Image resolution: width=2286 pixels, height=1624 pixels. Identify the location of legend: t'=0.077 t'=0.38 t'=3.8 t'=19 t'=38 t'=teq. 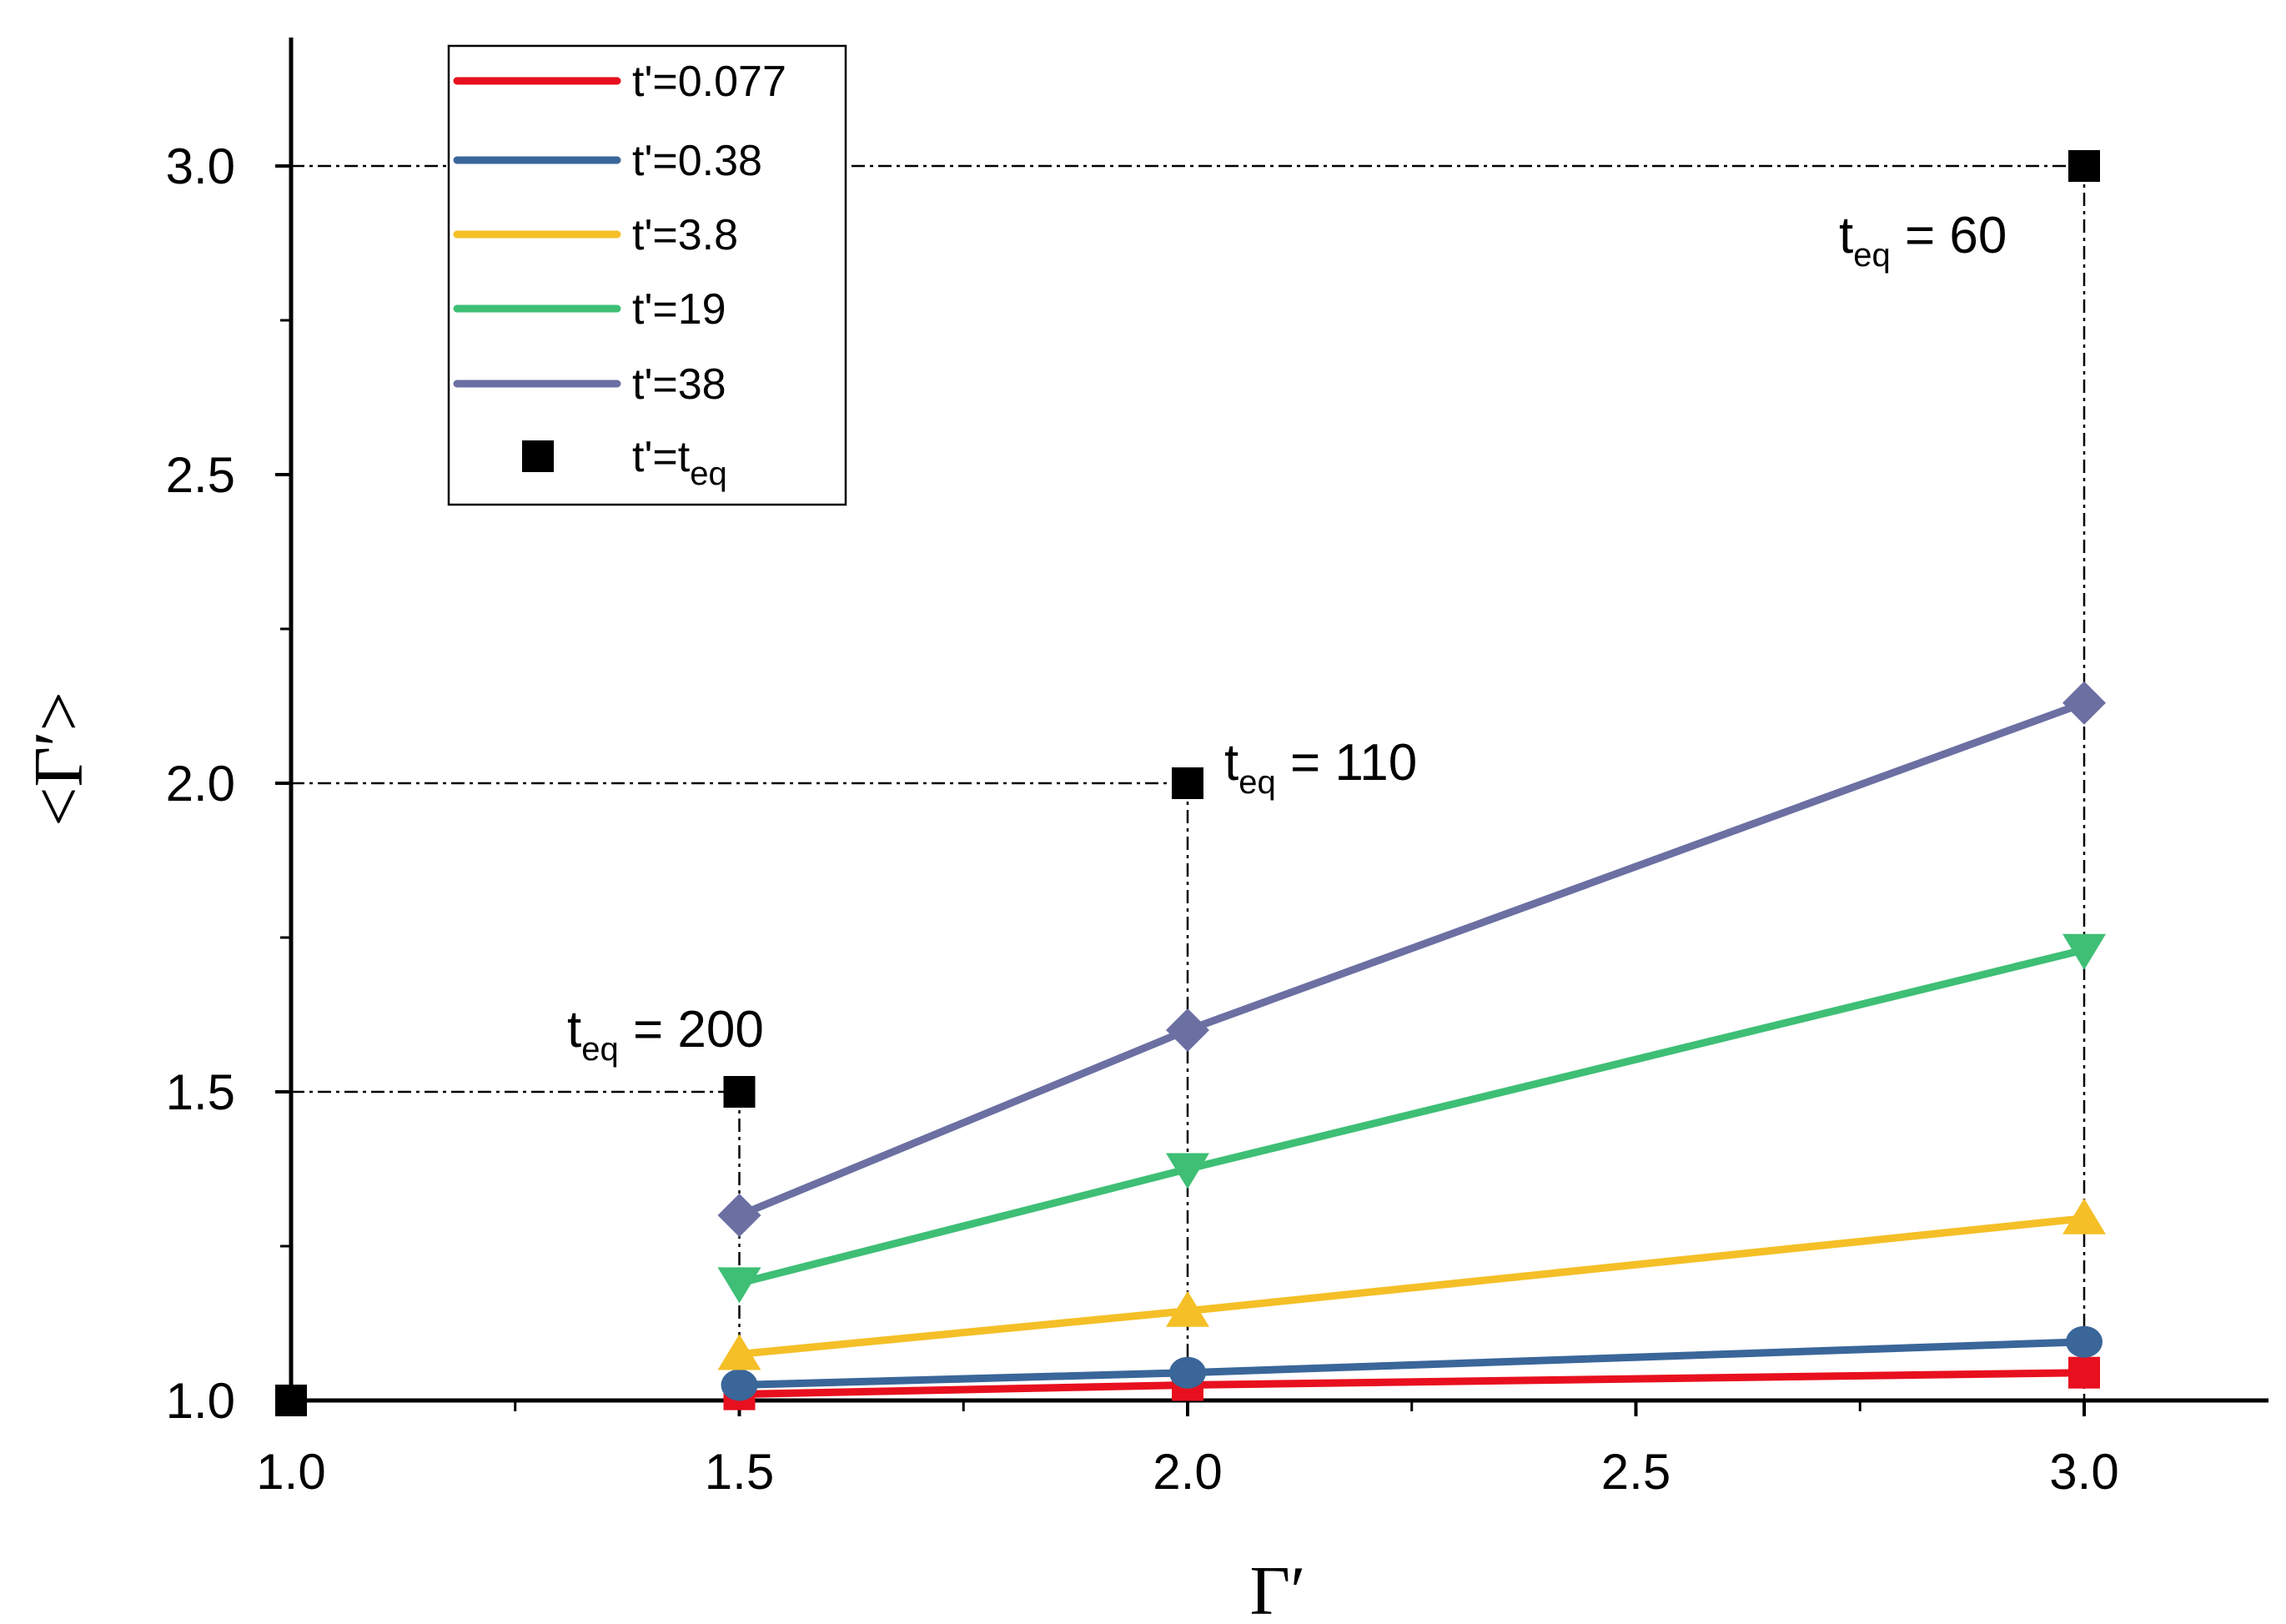
(647, 275).